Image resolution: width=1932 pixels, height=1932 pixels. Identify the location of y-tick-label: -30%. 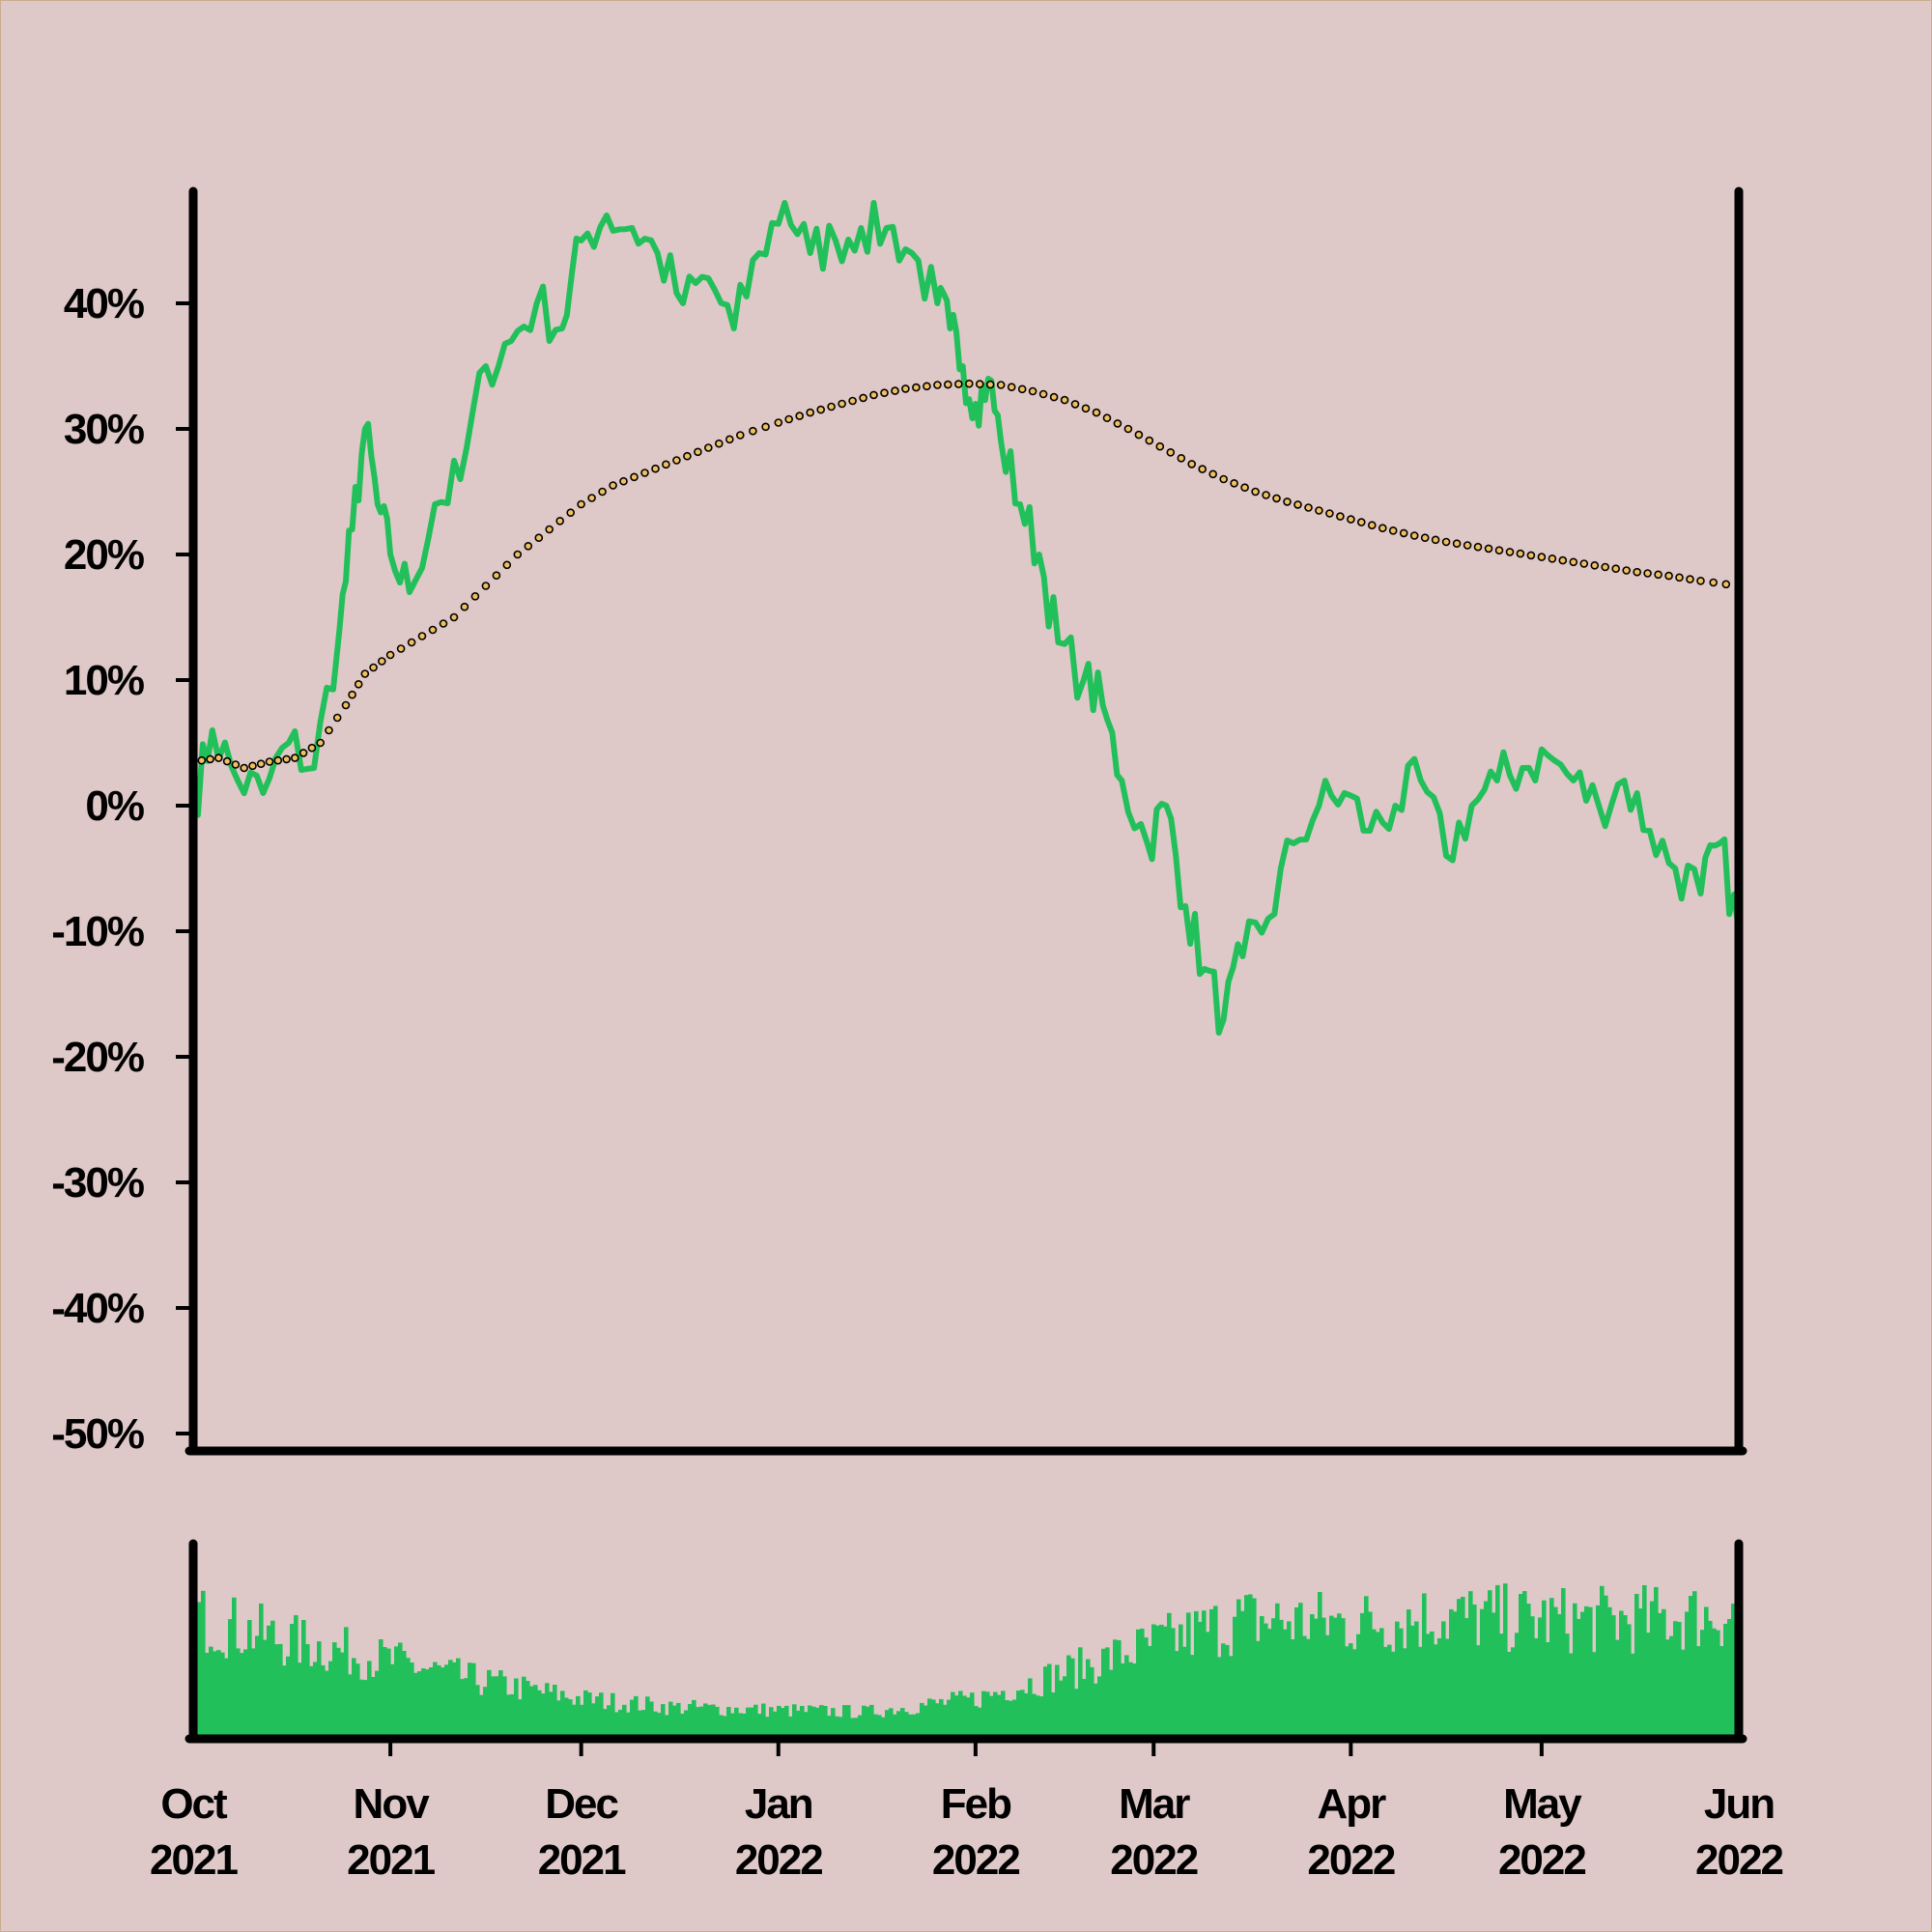
(97, 1183).